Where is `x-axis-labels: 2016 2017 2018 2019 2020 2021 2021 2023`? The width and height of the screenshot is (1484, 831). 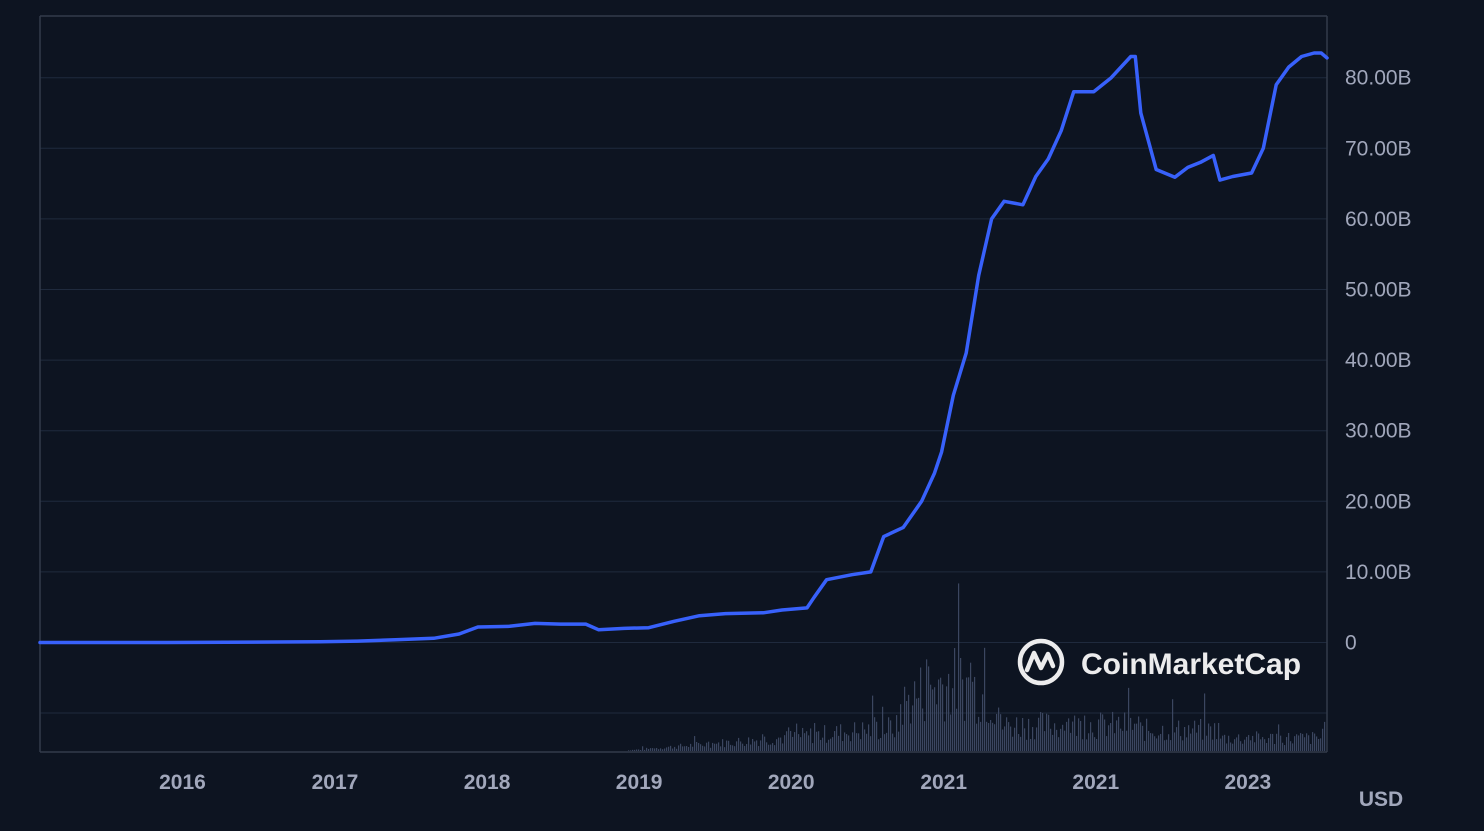
x-axis-labels: 2016 2017 2018 2019 2020 2021 2021 2023 is located at coordinates (715, 782).